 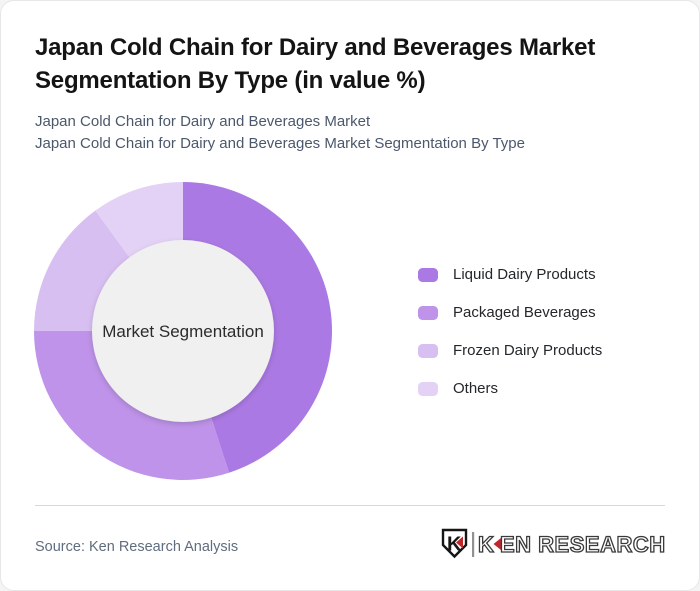 I want to click on legend-label: Frozen Dairy Products, so click(x=528, y=350).